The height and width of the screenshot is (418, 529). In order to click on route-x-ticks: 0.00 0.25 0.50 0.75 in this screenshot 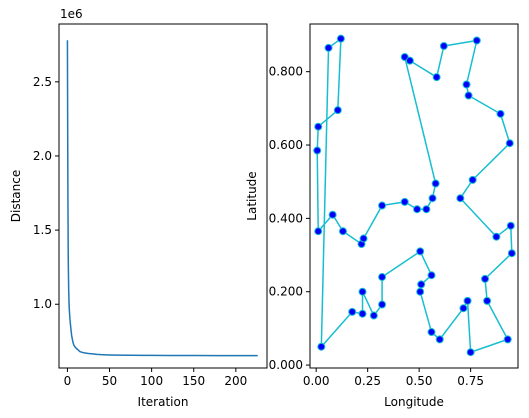, I will do `click(393, 378)`.